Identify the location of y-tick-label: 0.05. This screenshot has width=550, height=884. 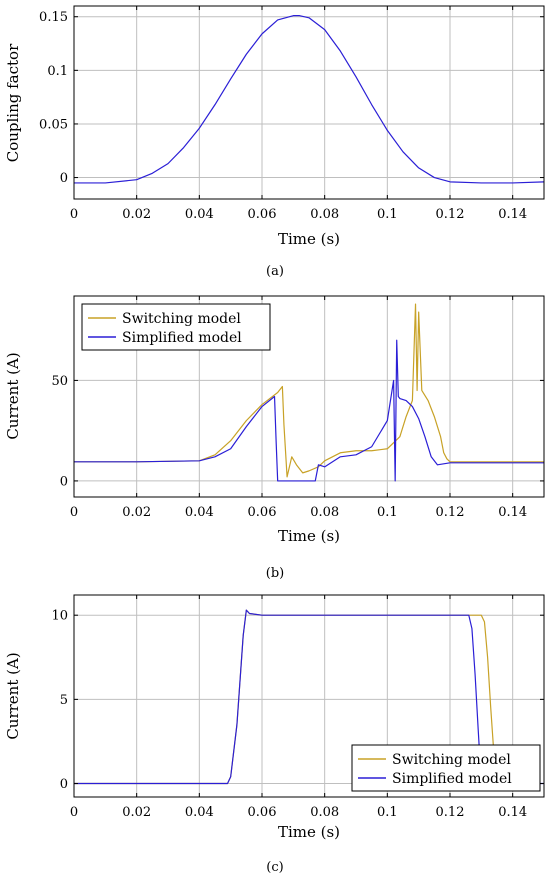
(53, 124).